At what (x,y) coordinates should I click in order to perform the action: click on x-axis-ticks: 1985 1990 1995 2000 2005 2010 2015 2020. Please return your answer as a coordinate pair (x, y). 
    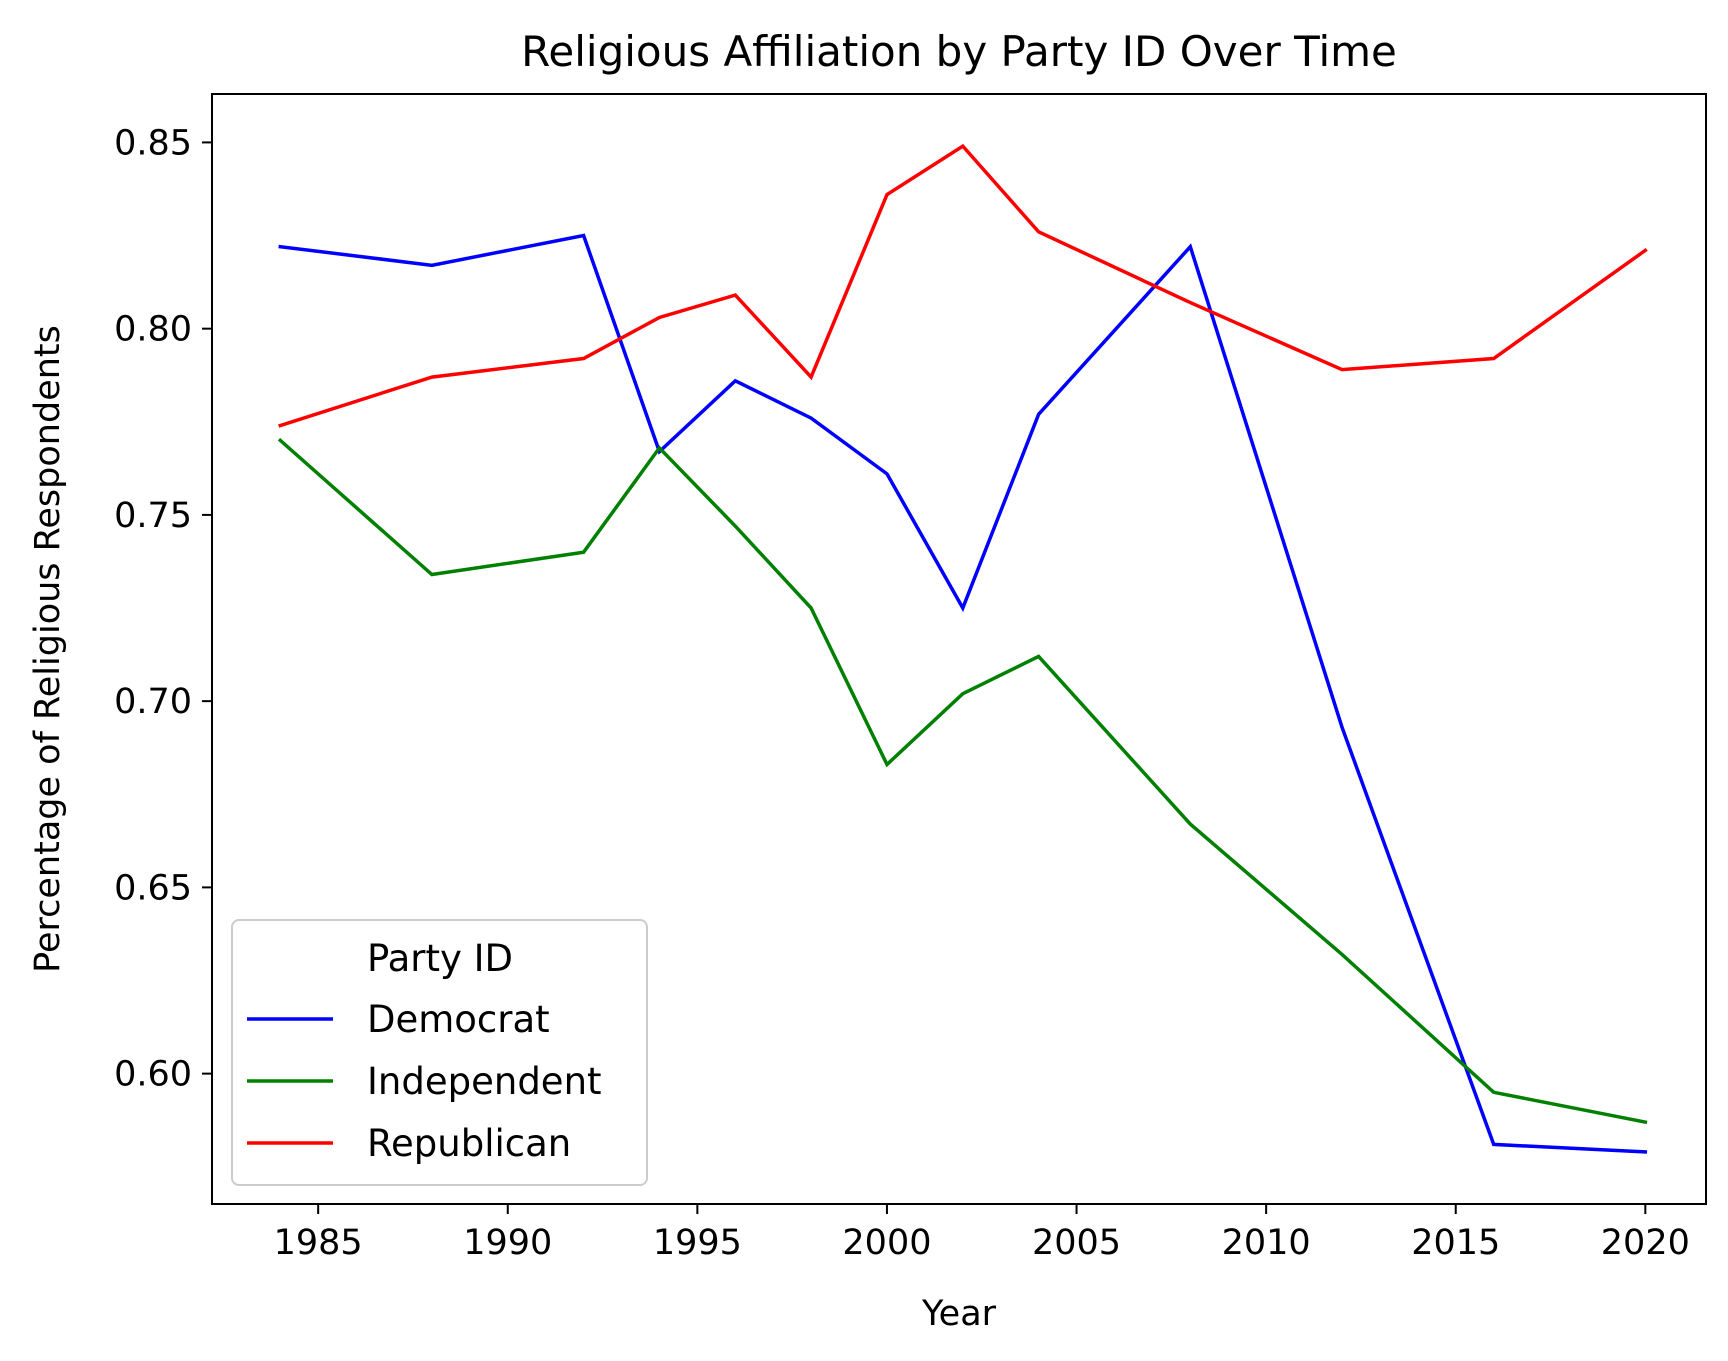
    Looking at the image, I should click on (982, 1233).